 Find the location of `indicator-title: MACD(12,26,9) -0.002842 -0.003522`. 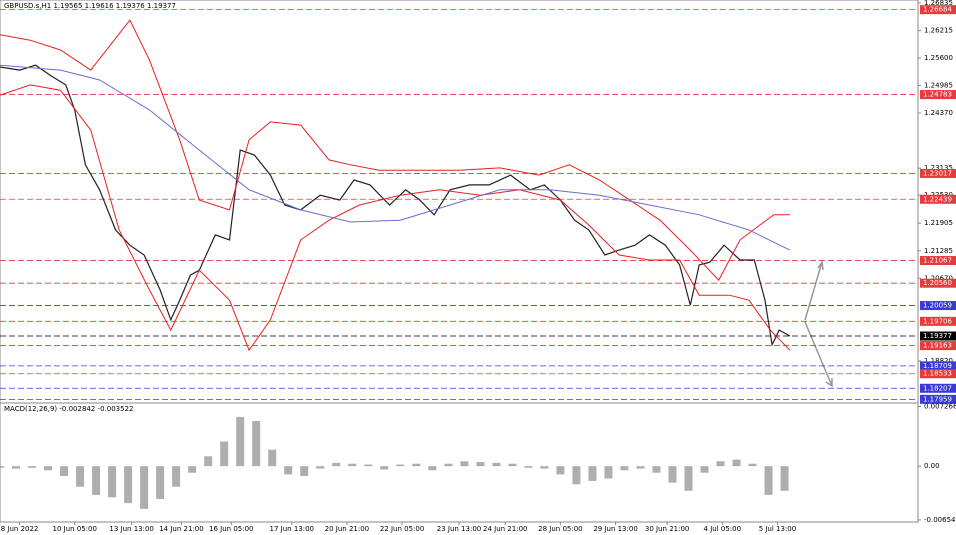

indicator-title: MACD(12,26,9) -0.002842 -0.003522 is located at coordinates (68, 409).